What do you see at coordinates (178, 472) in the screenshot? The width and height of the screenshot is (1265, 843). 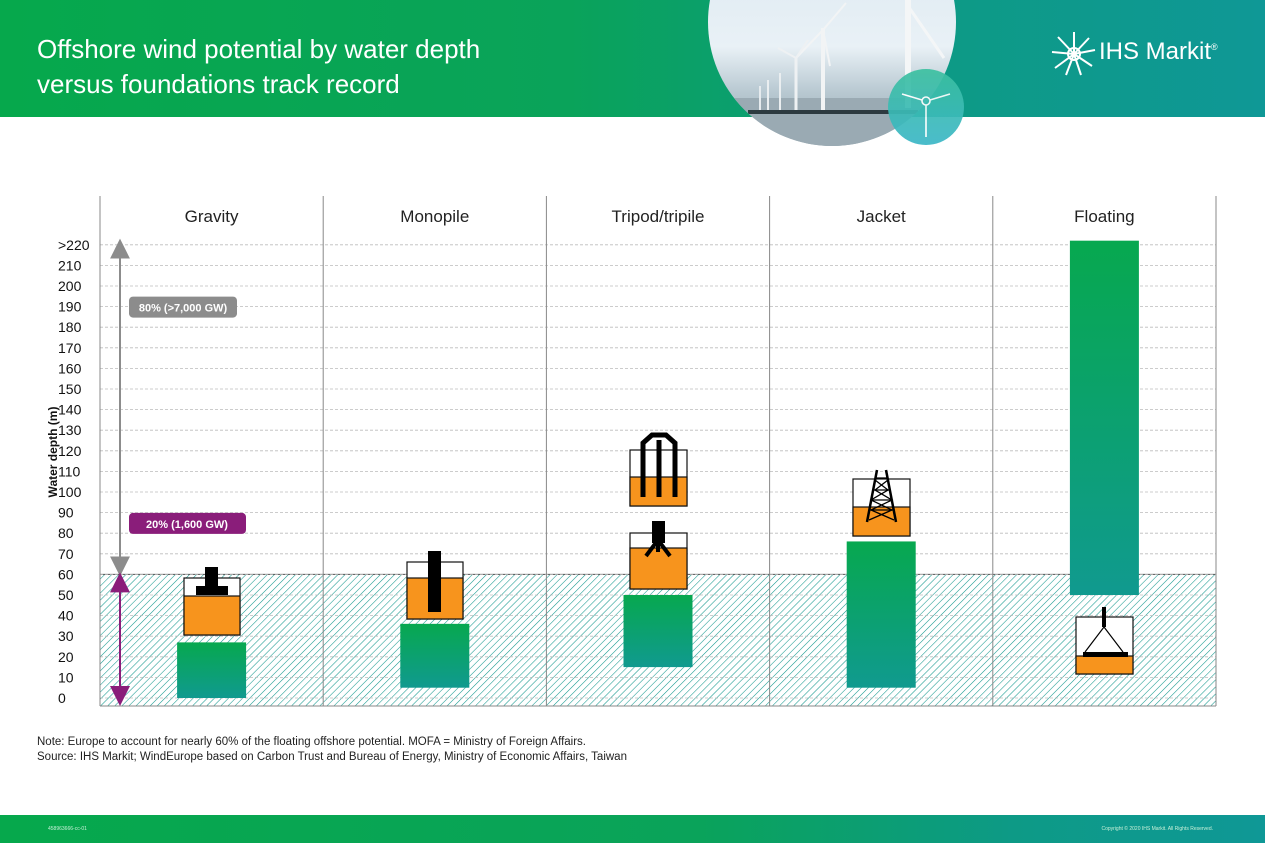 I see `potential-annotations: 80% (>7,000 GW) 20% (1,600 GW)` at bounding box center [178, 472].